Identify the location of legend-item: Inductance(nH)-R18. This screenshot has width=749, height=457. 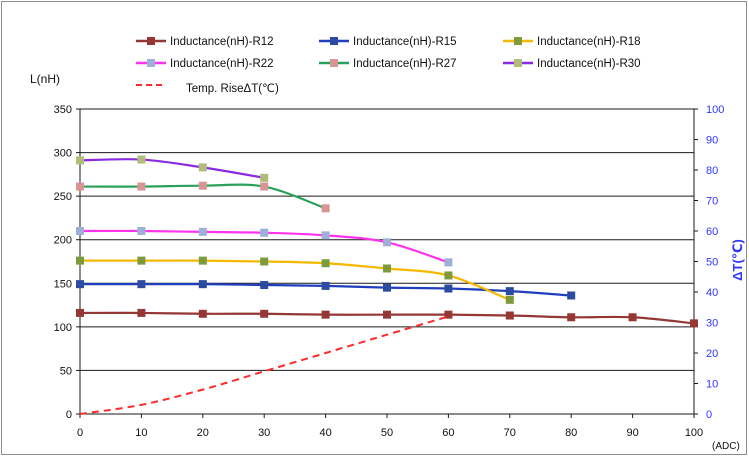
(572, 42).